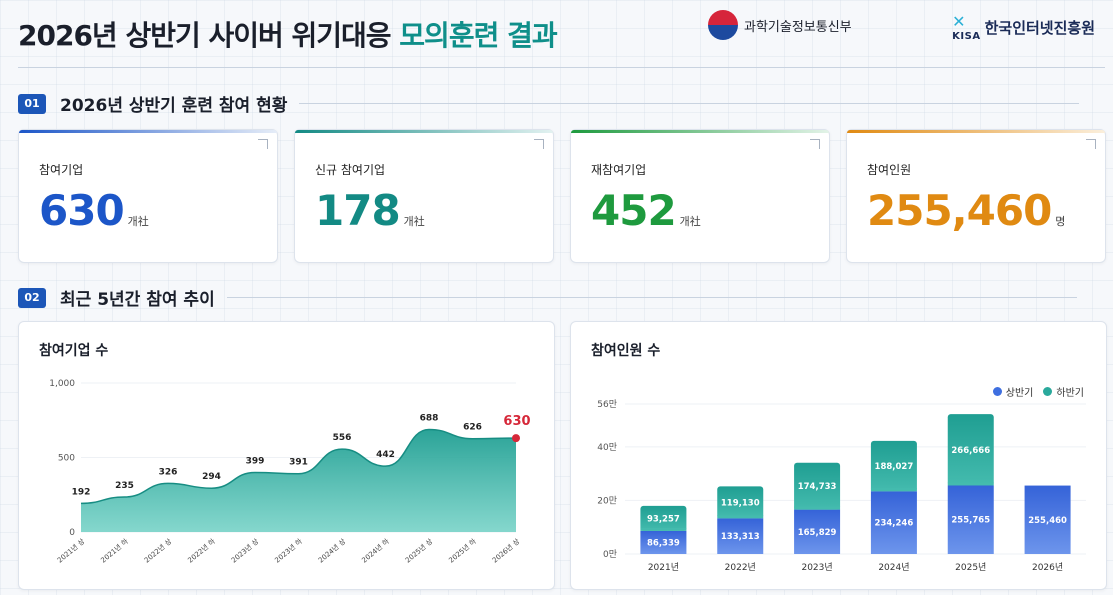 Image resolution: width=1113 pixels, height=595 pixels. What do you see at coordinates (70, 550) in the screenshot?
I see `x-tick-label: 2021년 상` at bounding box center [70, 550].